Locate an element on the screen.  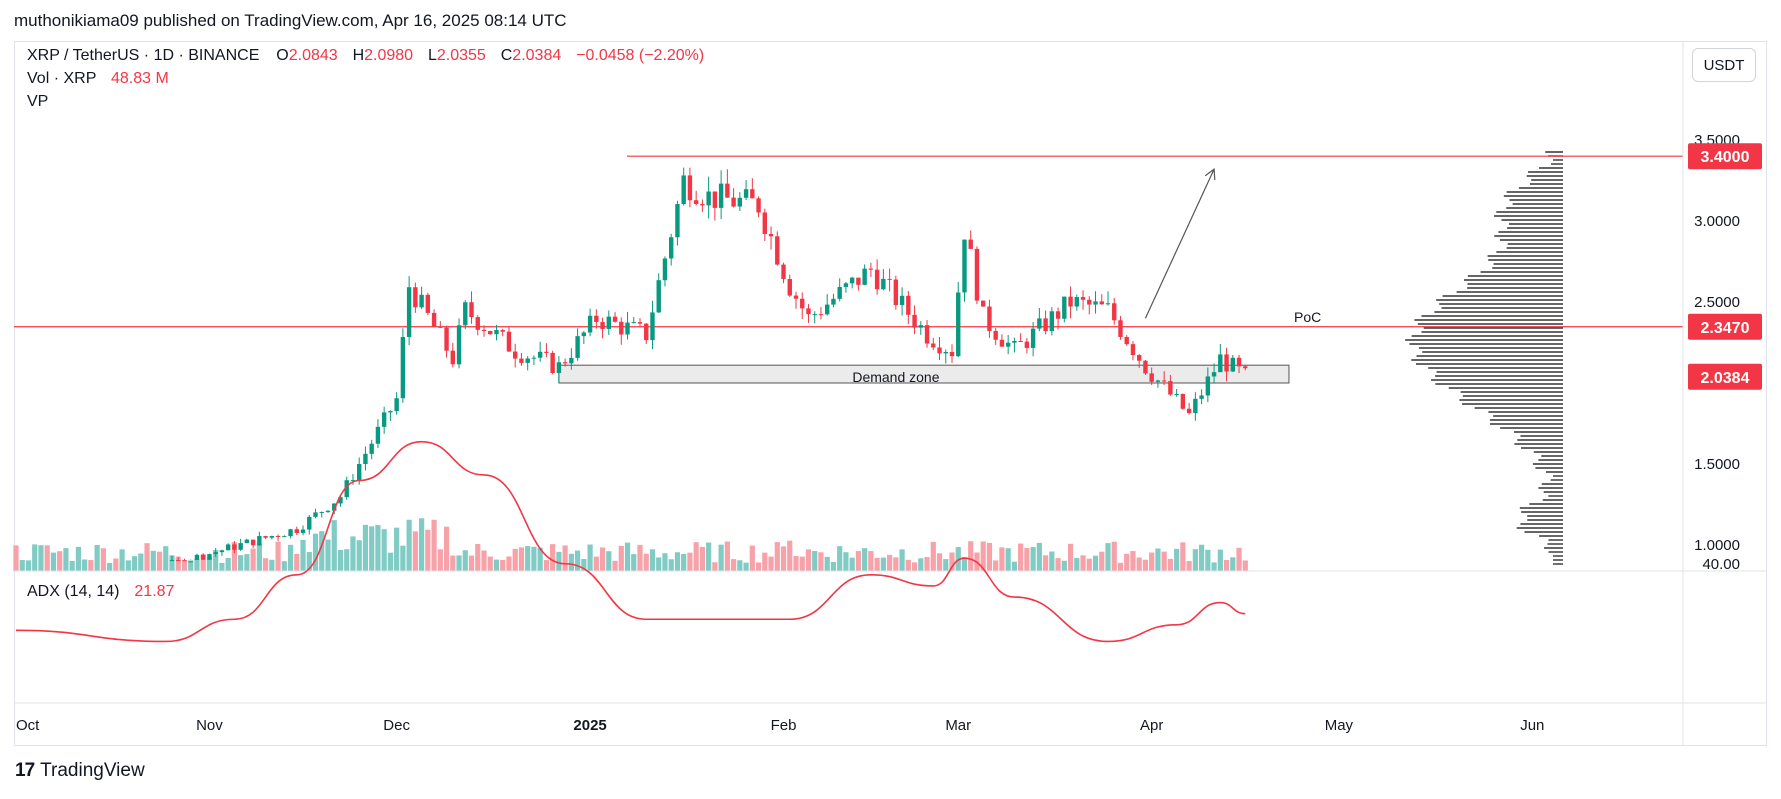
vp-legend: VP is located at coordinates (37, 102).